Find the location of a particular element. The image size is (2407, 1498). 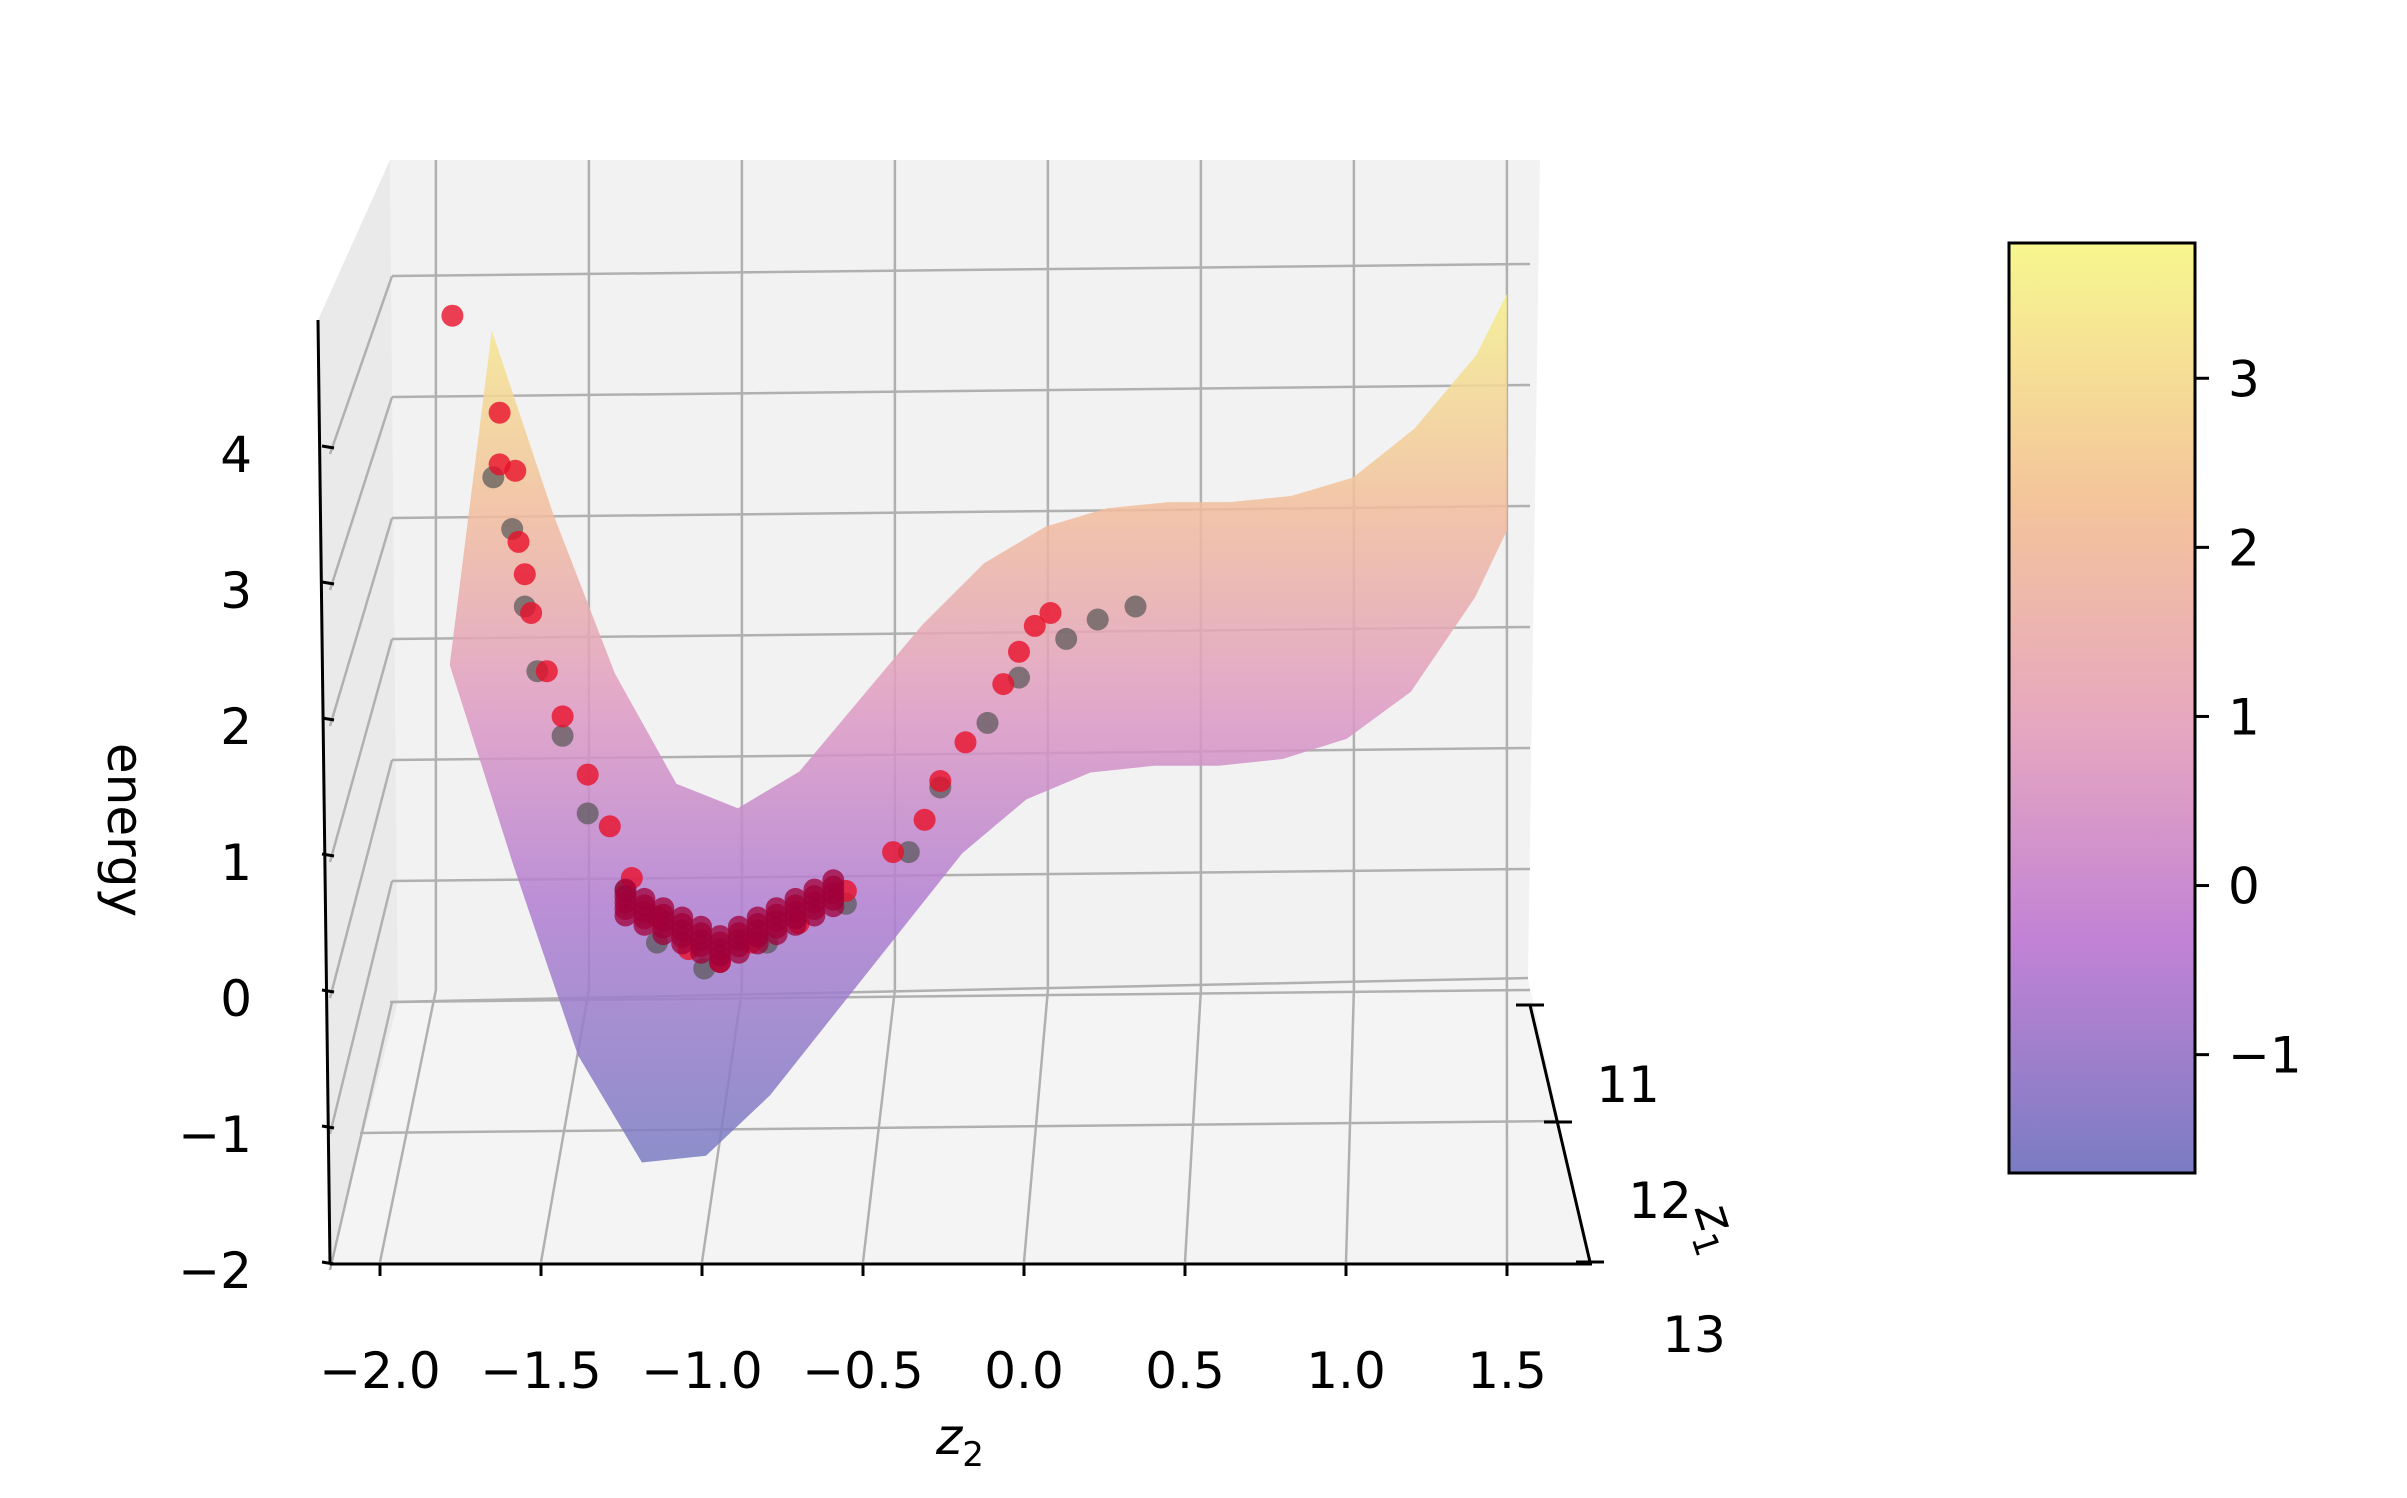

colorbar-ticks: −1 0 1 2 3 is located at coordinates (2248, 717).